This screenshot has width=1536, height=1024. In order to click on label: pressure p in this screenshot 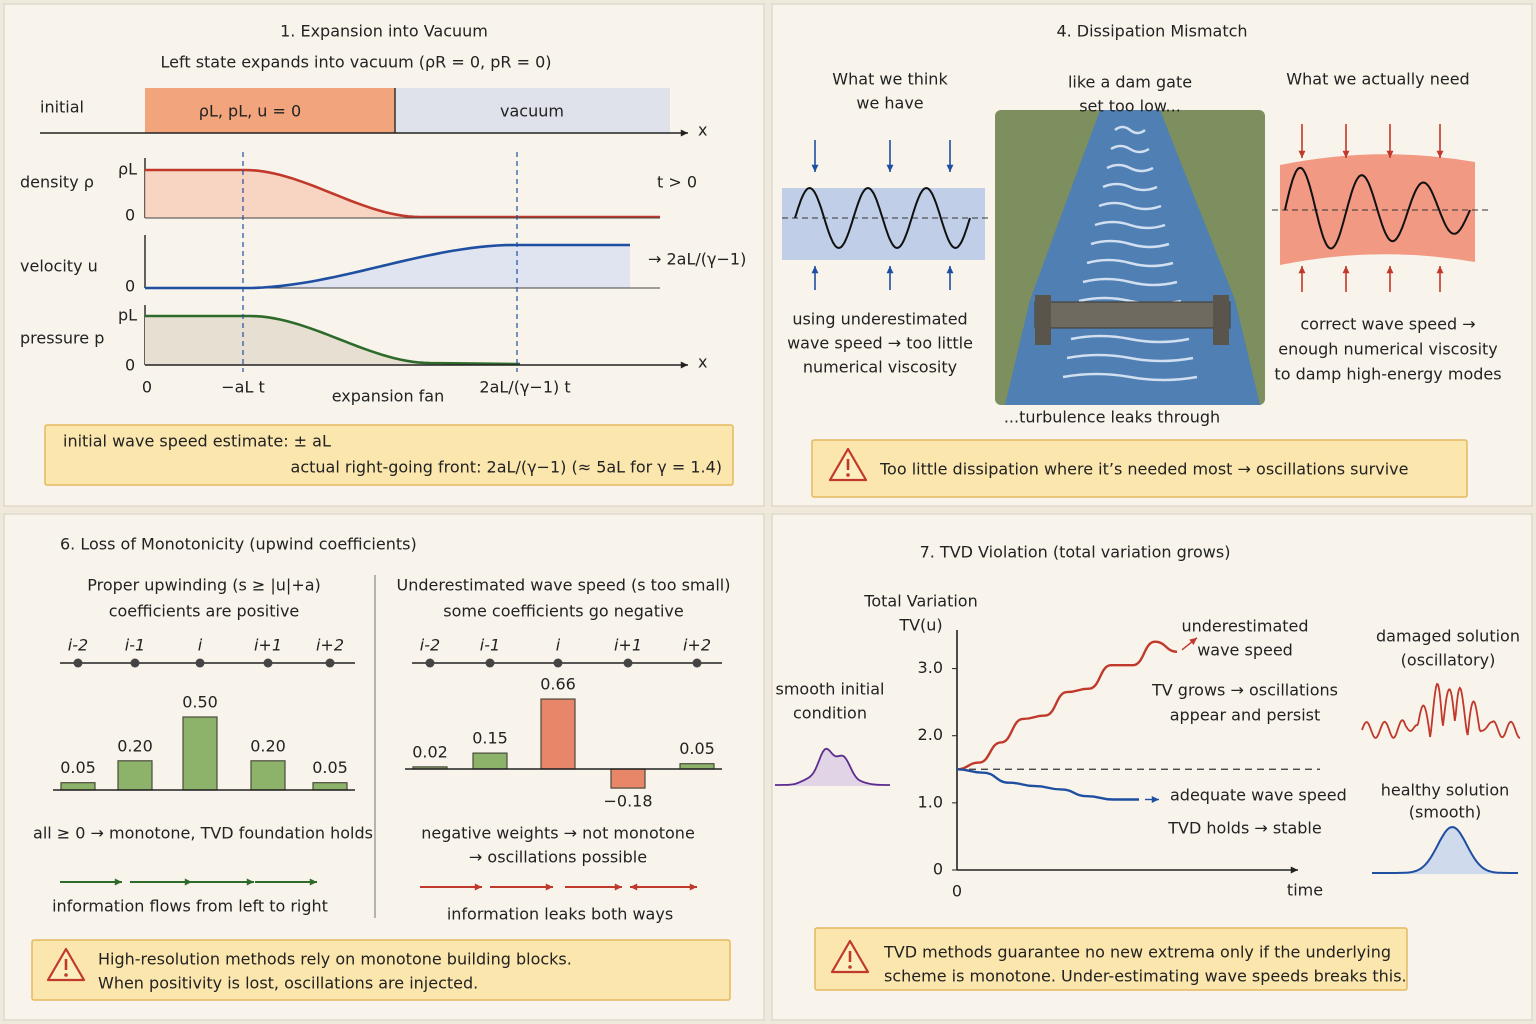, I will do `click(62, 338)`.